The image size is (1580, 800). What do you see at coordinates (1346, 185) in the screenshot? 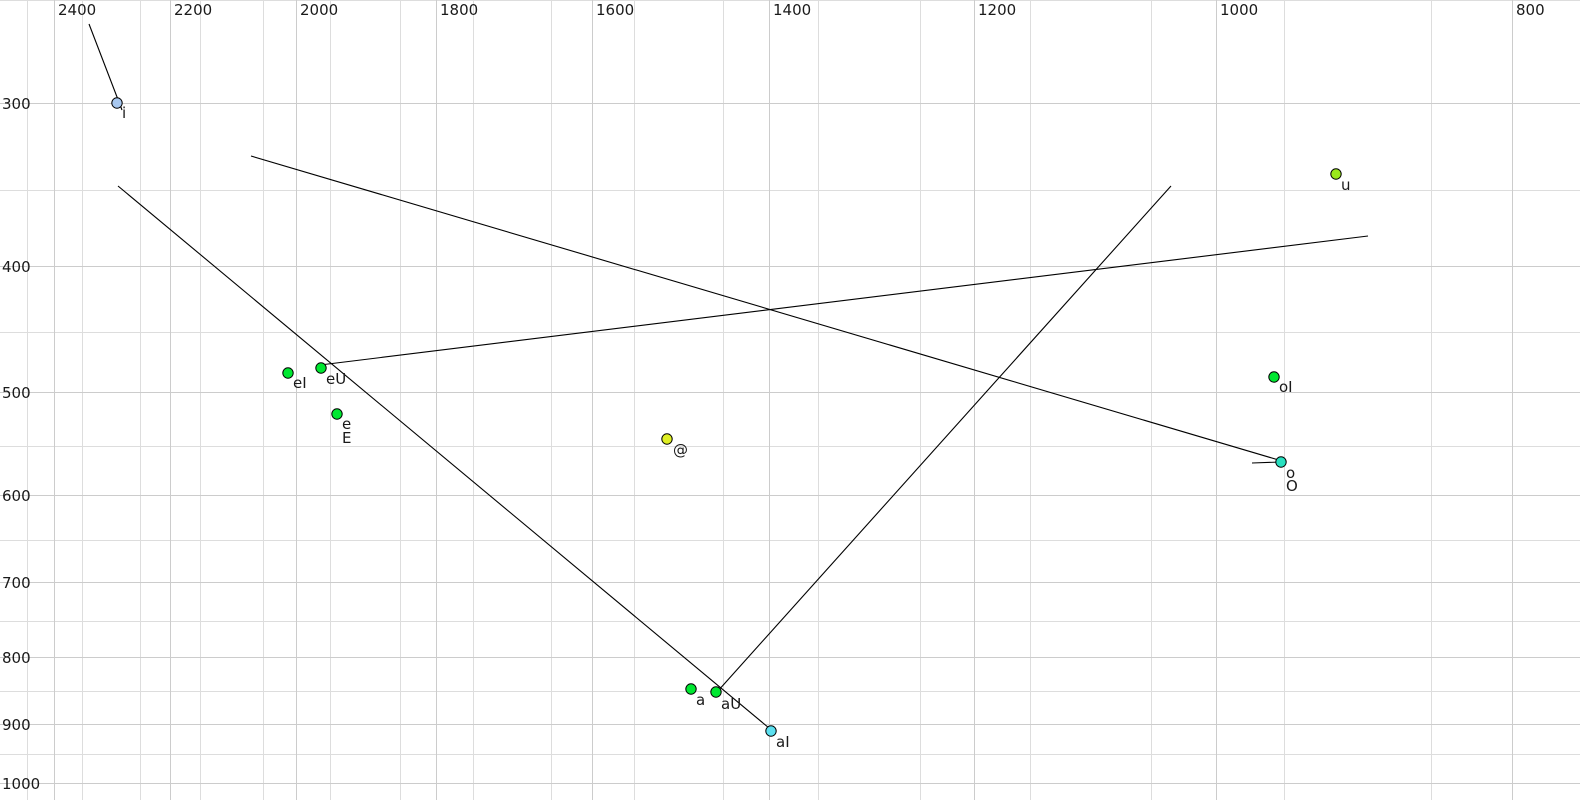
I see `vowel-label-u: u` at bounding box center [1346, 185].